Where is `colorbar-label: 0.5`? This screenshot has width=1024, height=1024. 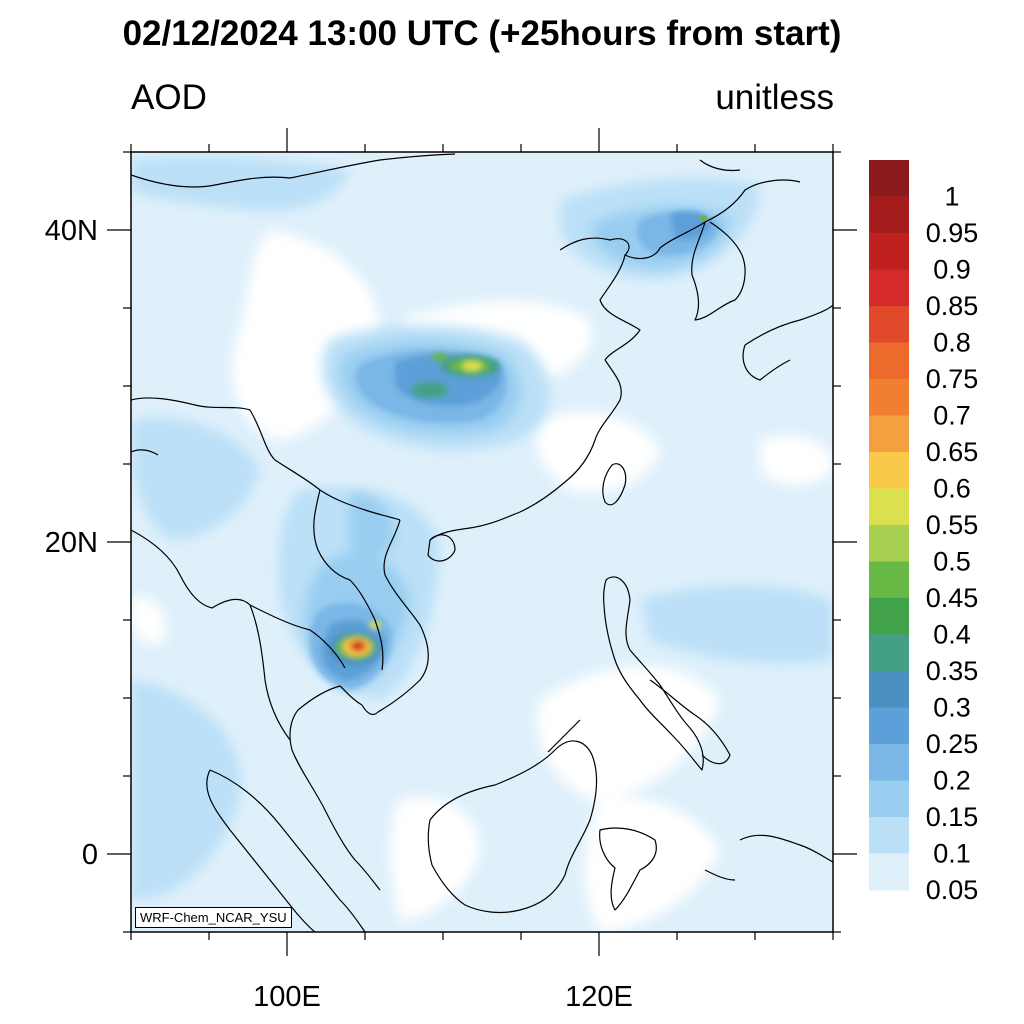
colorbar-label: 0.5 is located at coordinates (952, 562).